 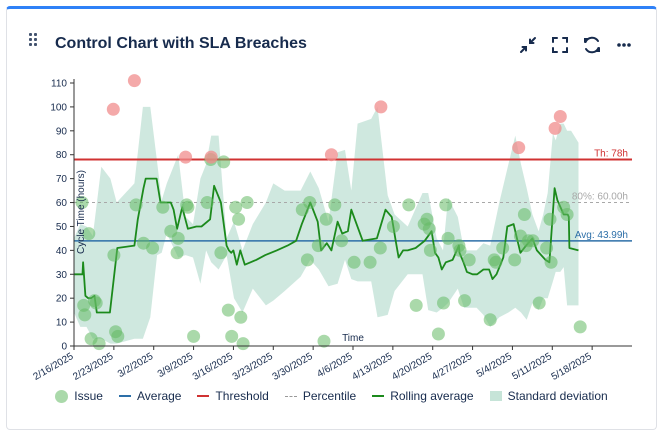 I want to click on average-label: Avg: 43.99h, so click(x=601, y=235).